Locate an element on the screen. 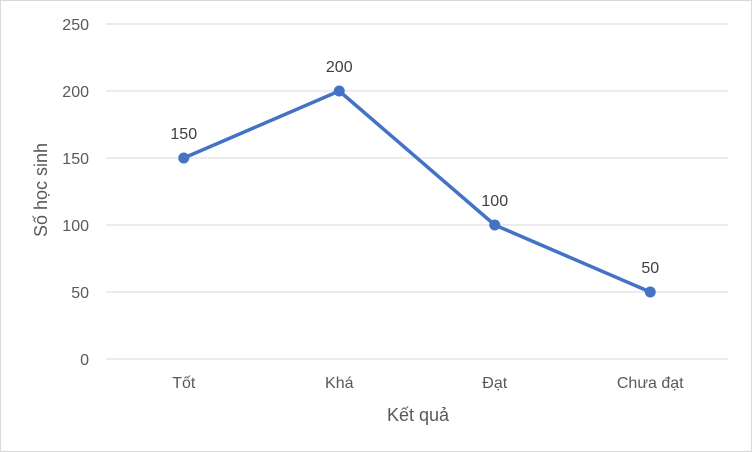 The image size is (752, 452). y-tick-label: 0 is located at coordinates (84, 360).